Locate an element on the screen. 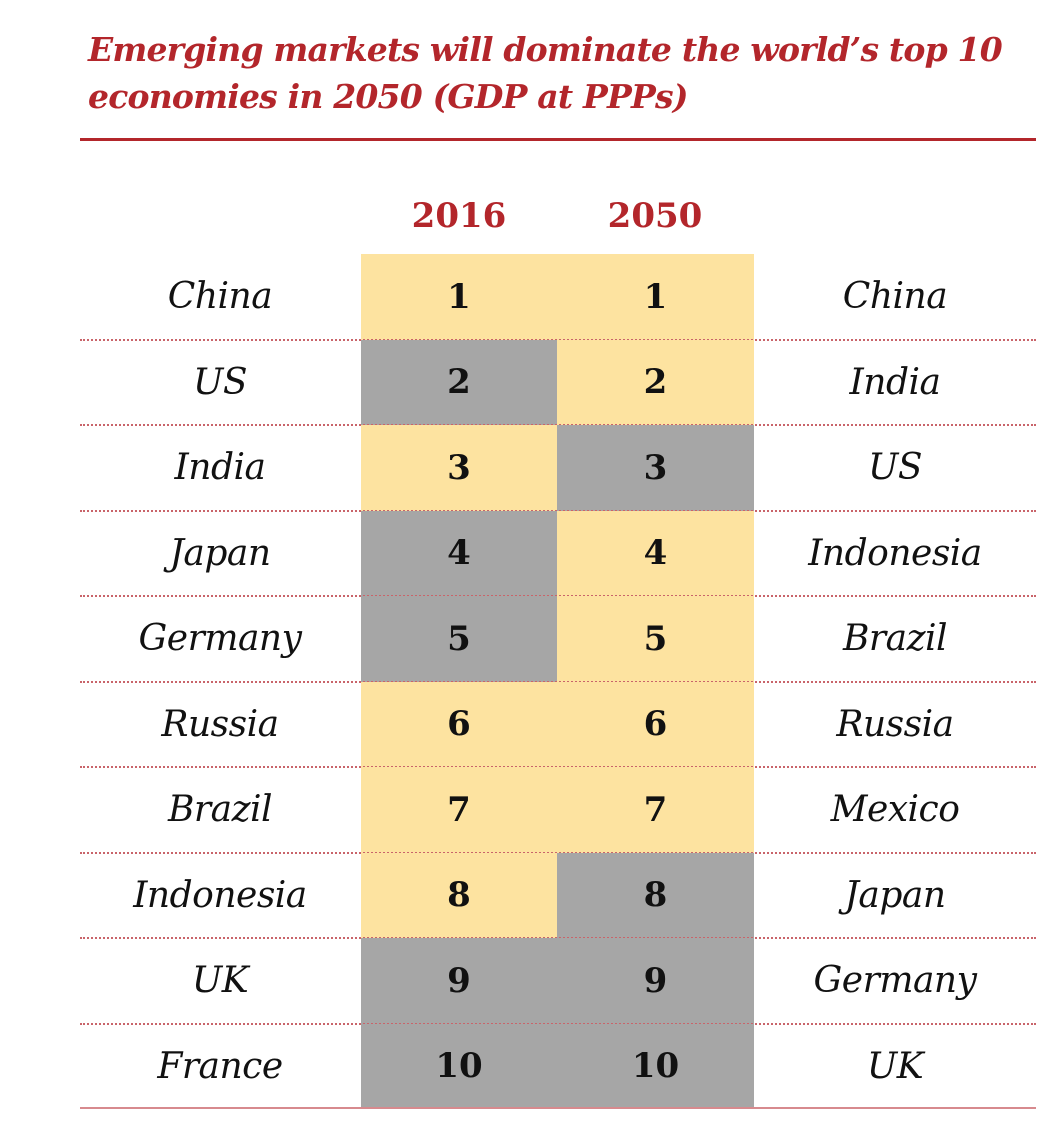  rank-2050-cell: 4 is located at coordinates (655, 553).